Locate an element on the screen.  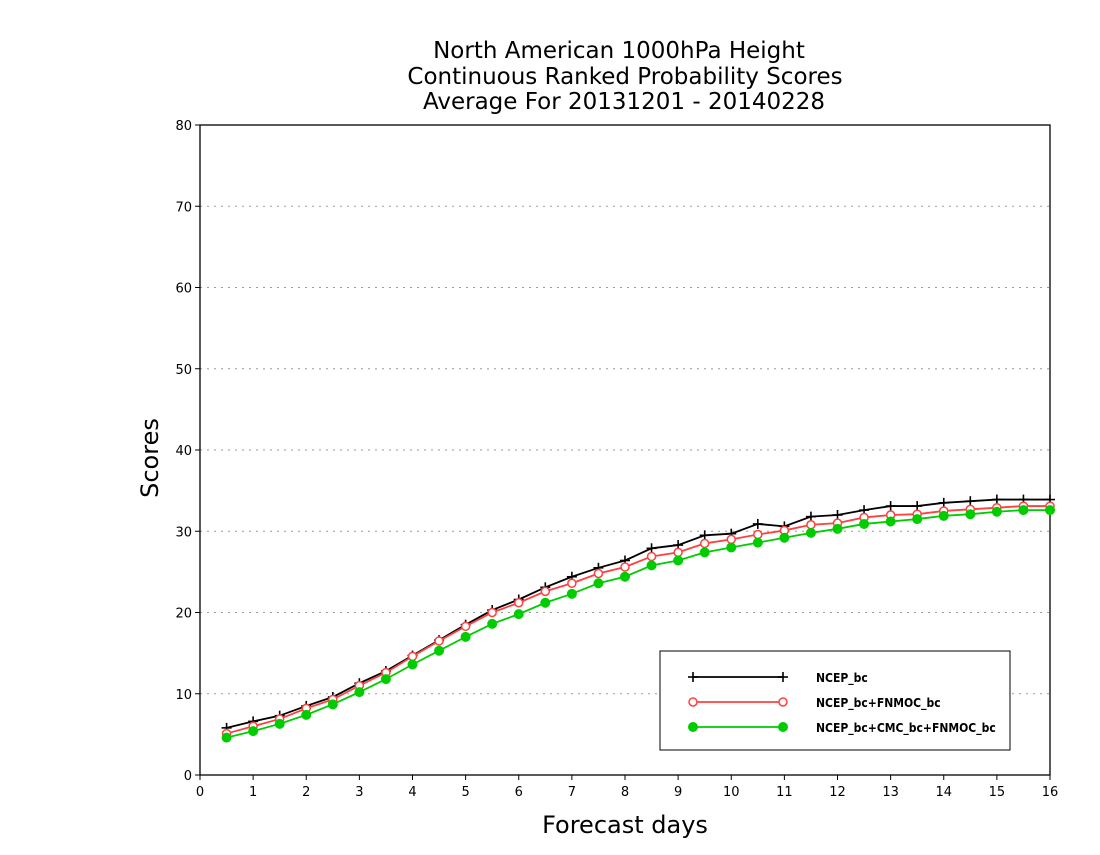
x-tick-label: 2 is located at coordinates (306, 792).